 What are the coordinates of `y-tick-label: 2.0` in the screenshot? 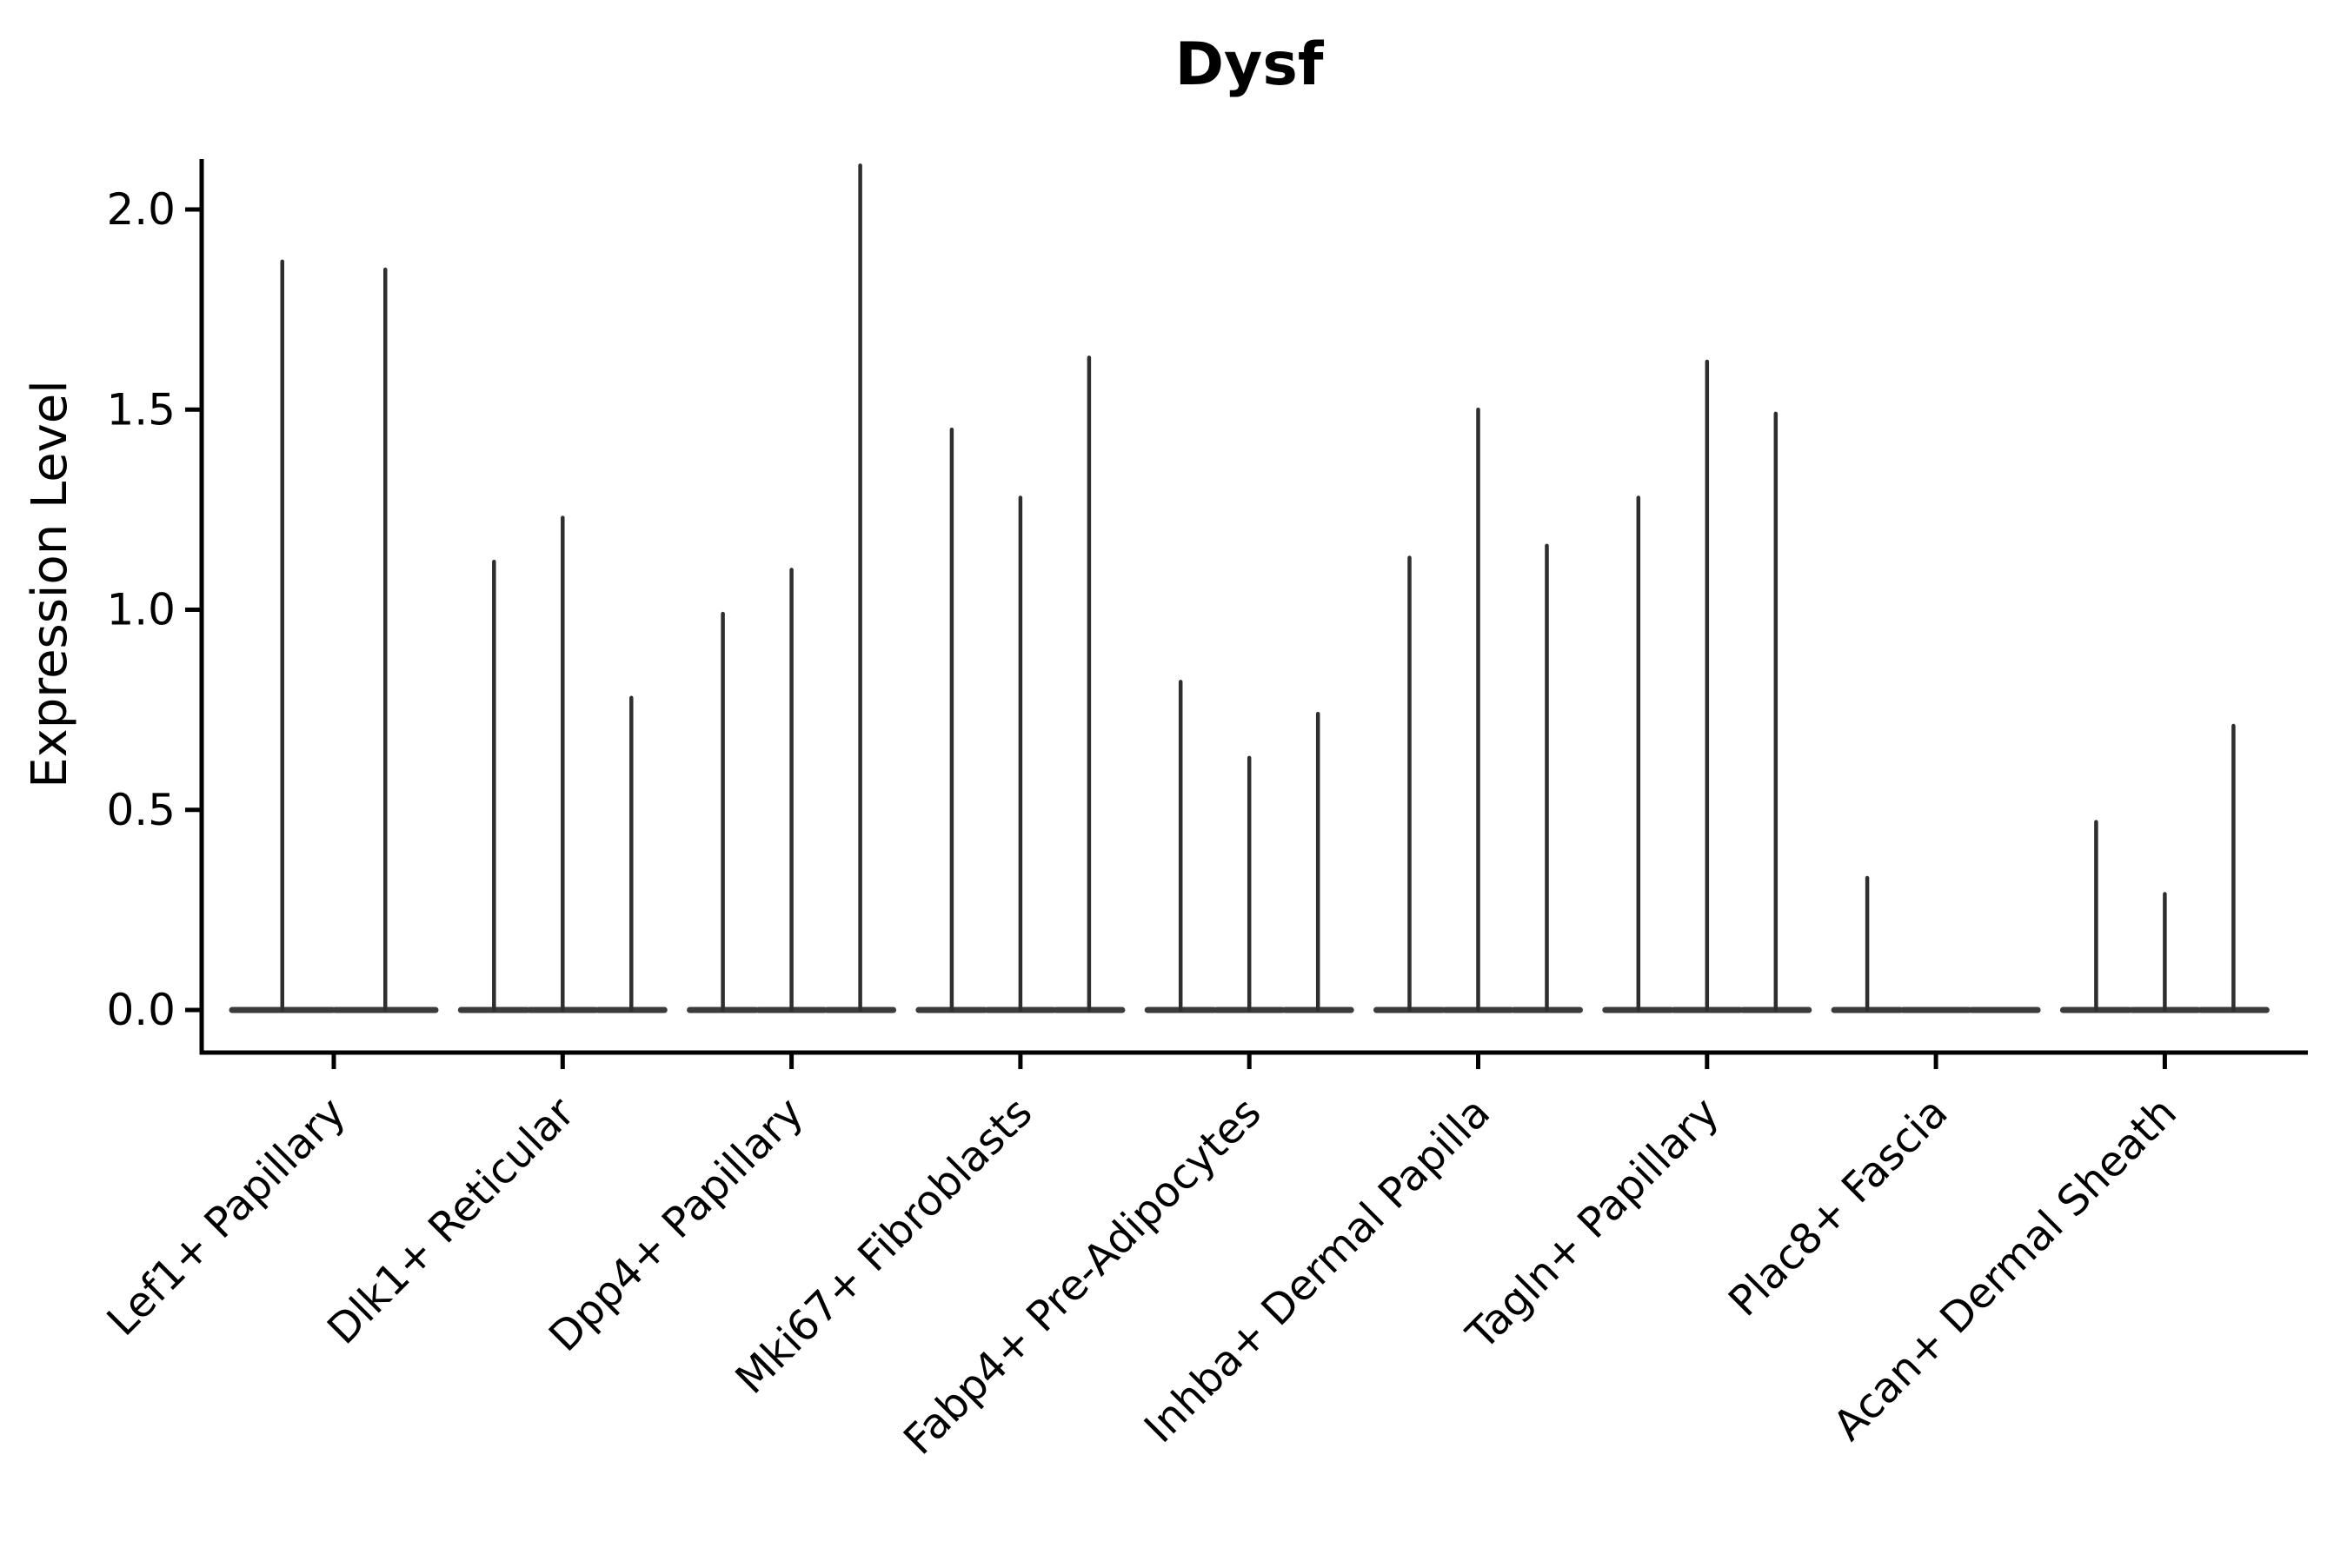 It's located at (141, 209).